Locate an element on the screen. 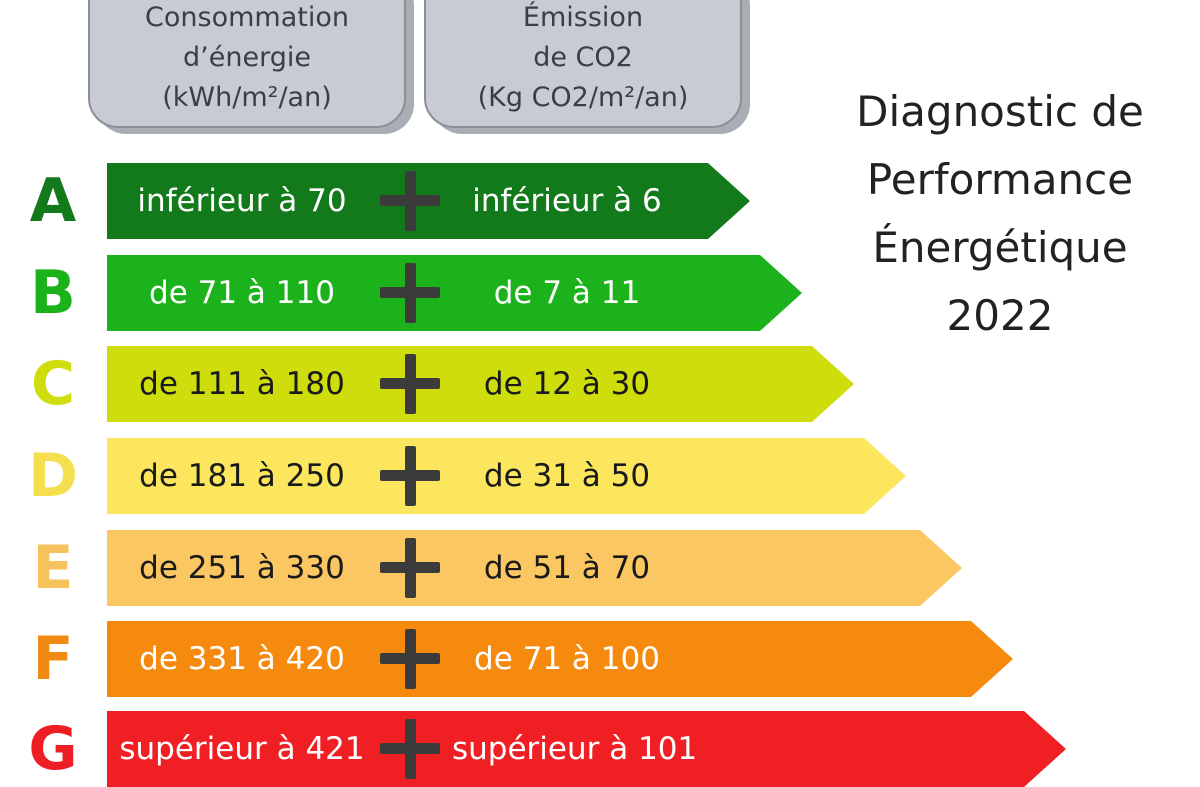 This screenshot has width=1200, height=787. class-letter-e: E is located at coordinates (53, 568).